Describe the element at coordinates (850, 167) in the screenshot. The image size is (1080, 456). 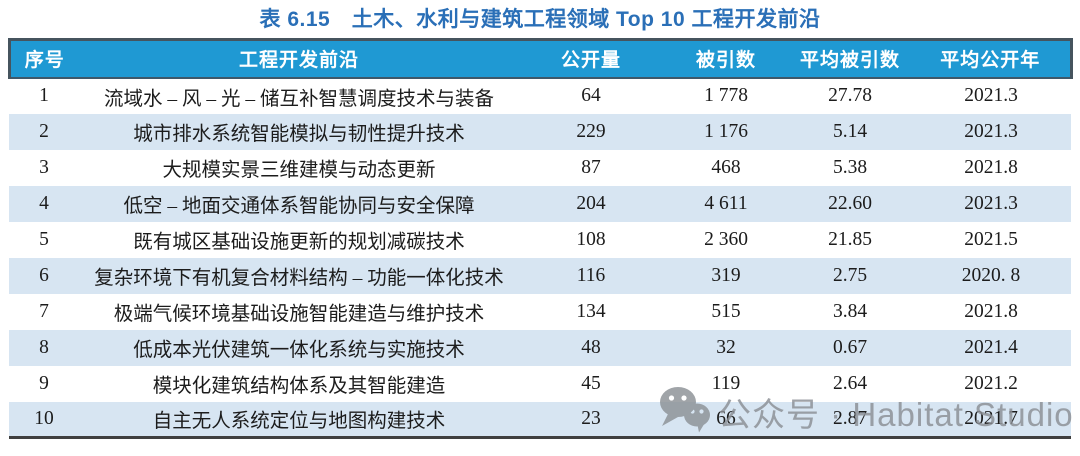
I see `cell-avg-citations: 5.38` at that location.